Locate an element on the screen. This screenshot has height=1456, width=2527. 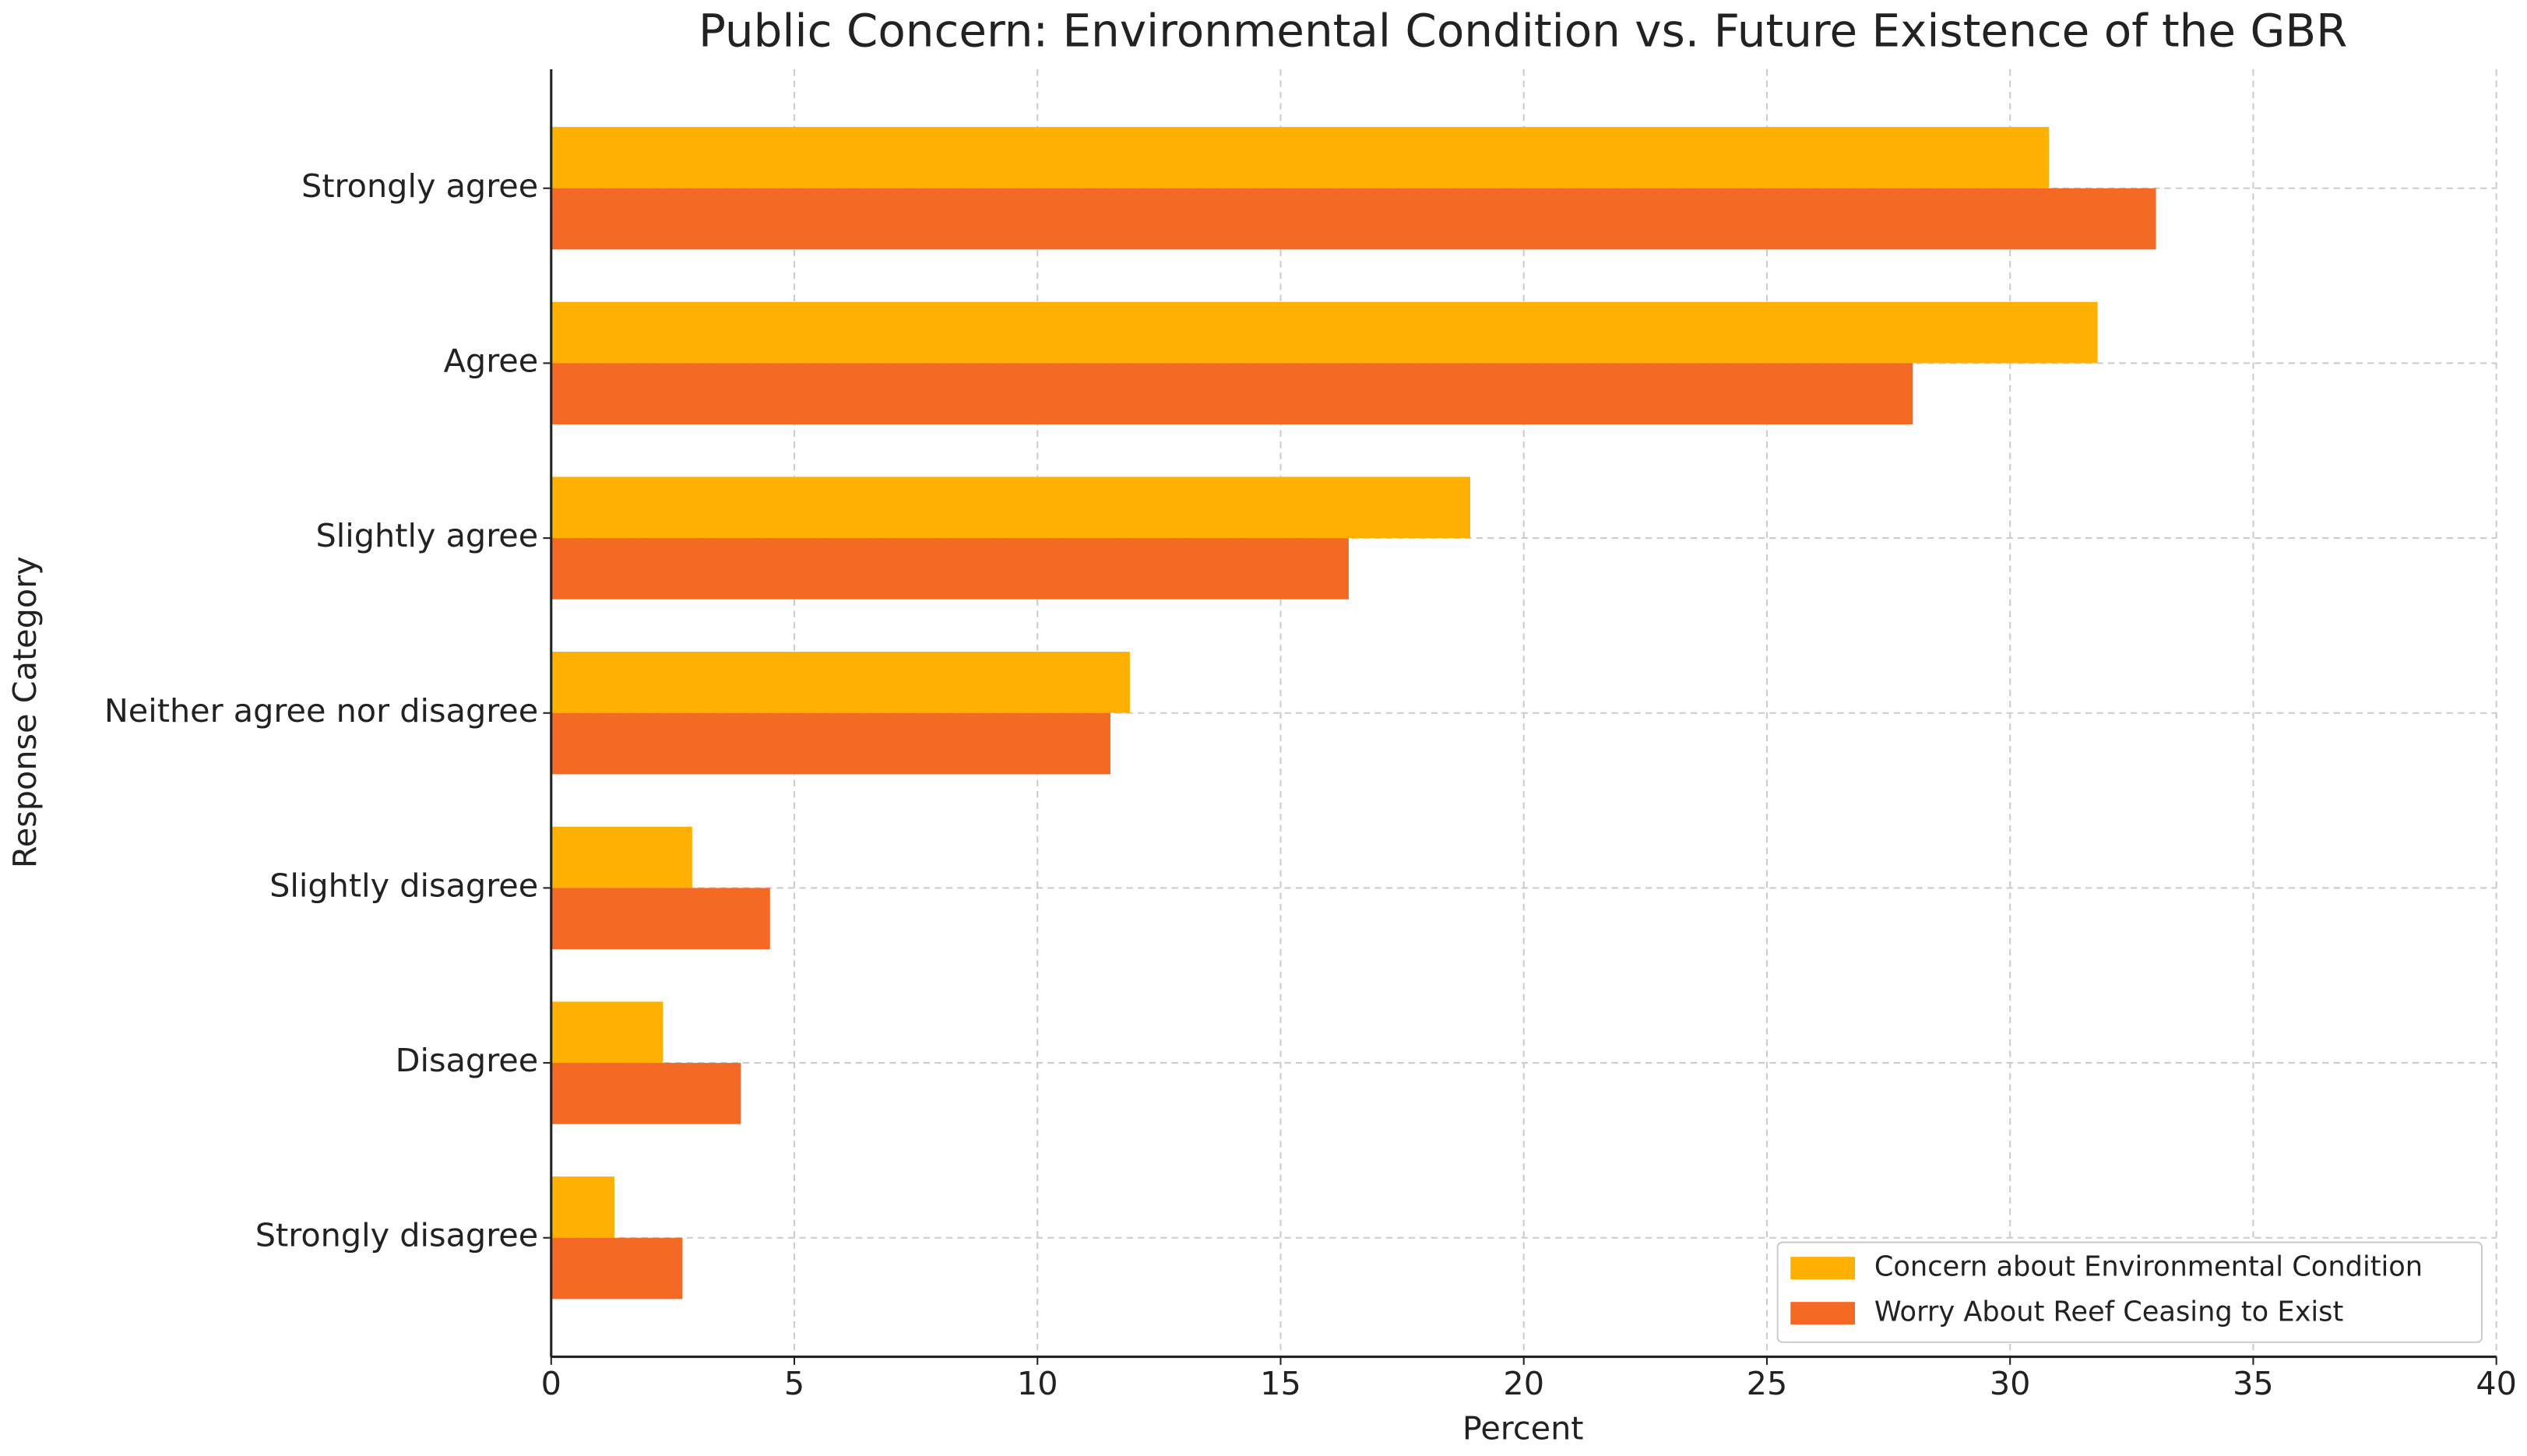
y-tick-label: Slightly agree is located at coordinates (426, 535).